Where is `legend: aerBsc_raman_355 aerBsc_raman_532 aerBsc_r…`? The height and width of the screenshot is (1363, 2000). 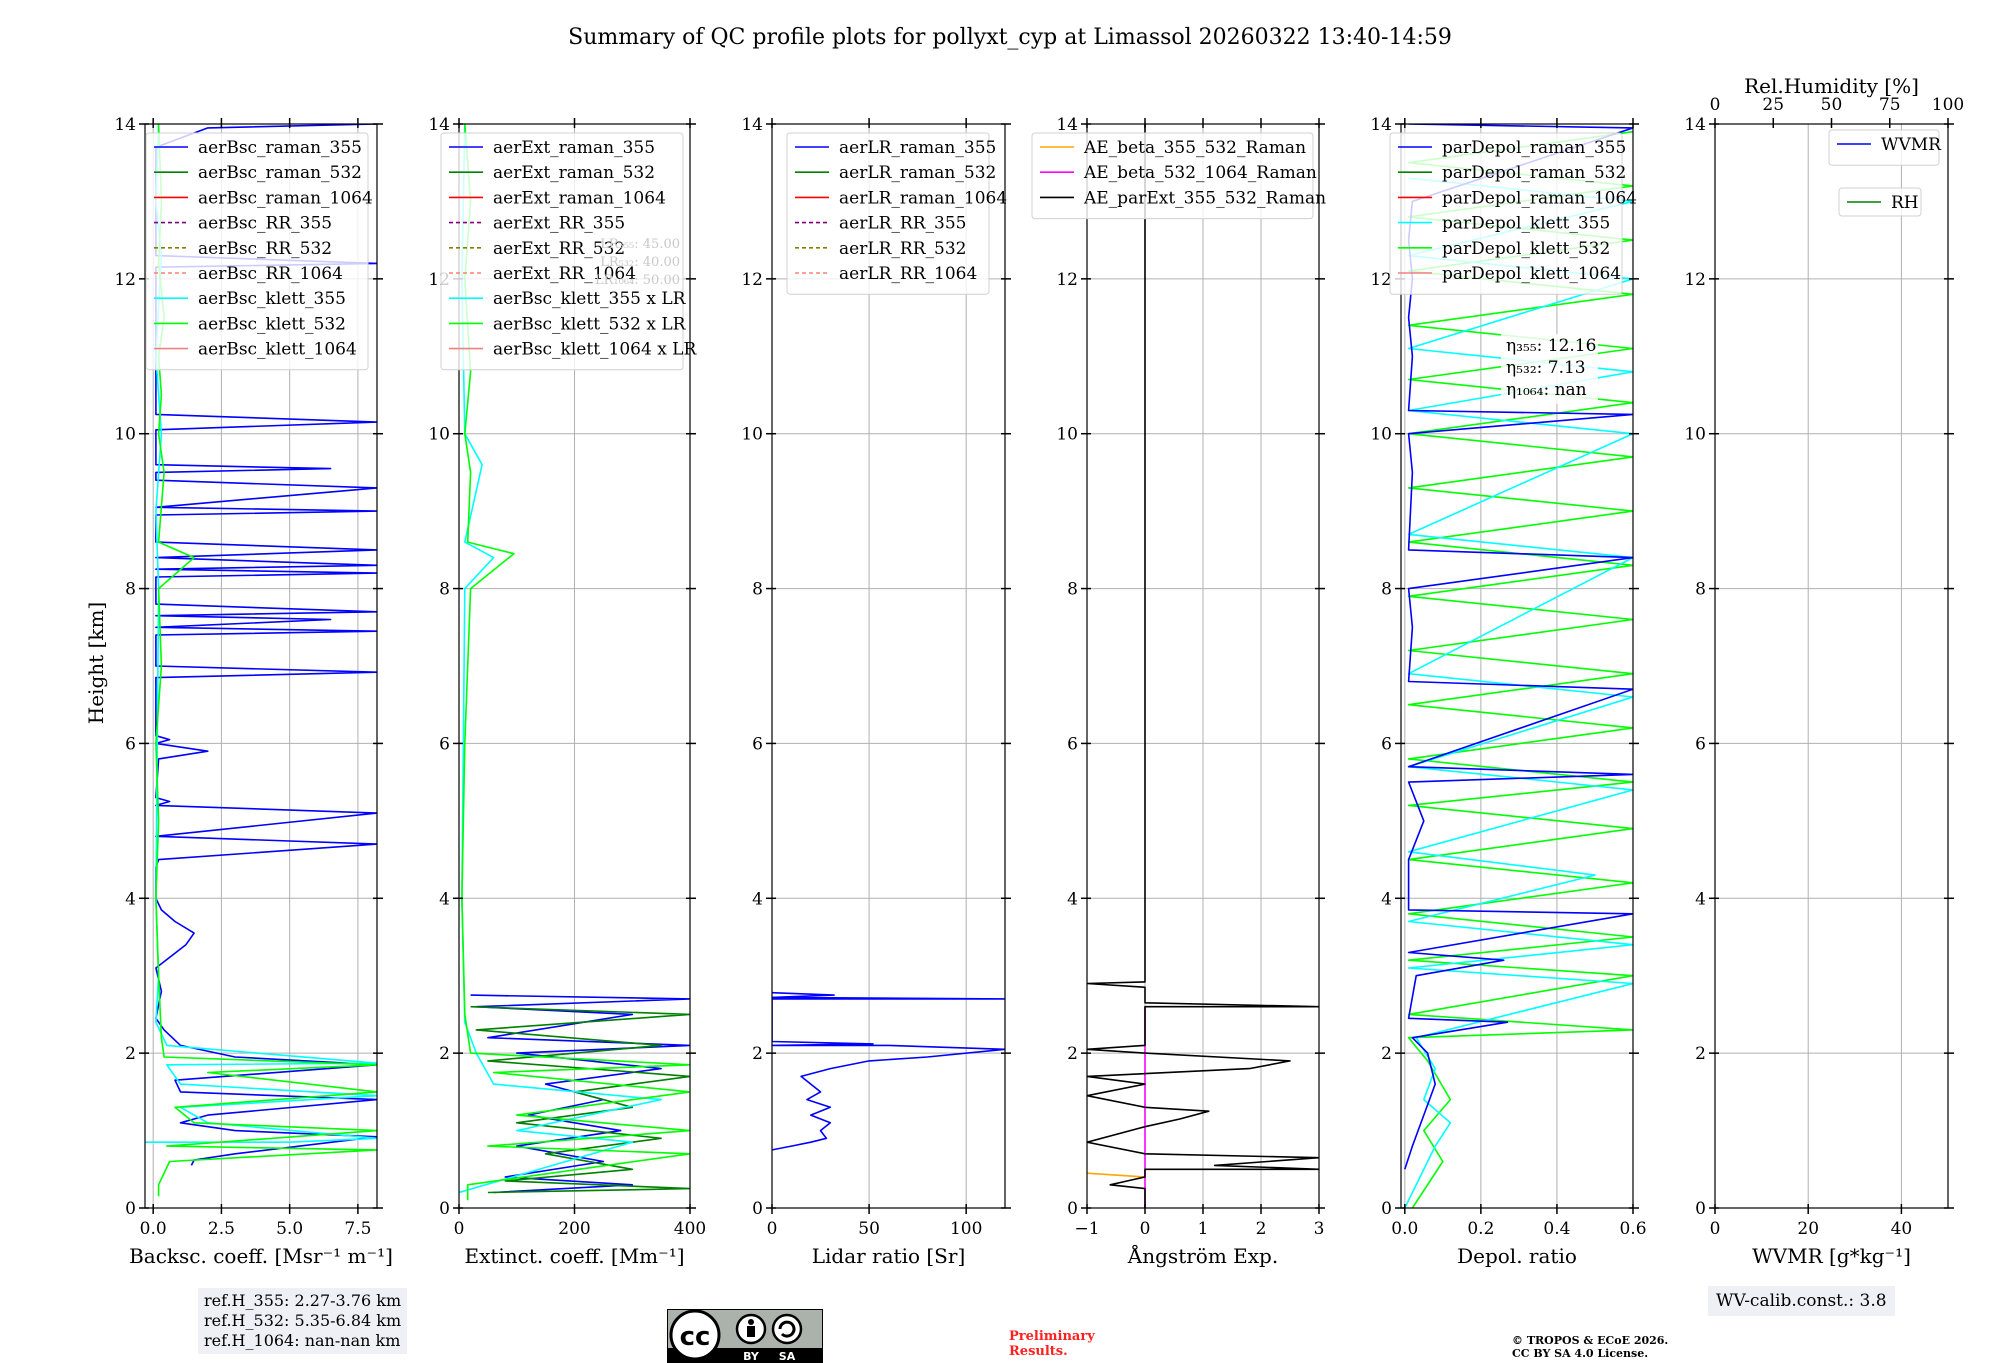
legend: aerBsc_raman_355 aerBsc_raman_532 aerBsc_r… is located at coordinates (259, 251).